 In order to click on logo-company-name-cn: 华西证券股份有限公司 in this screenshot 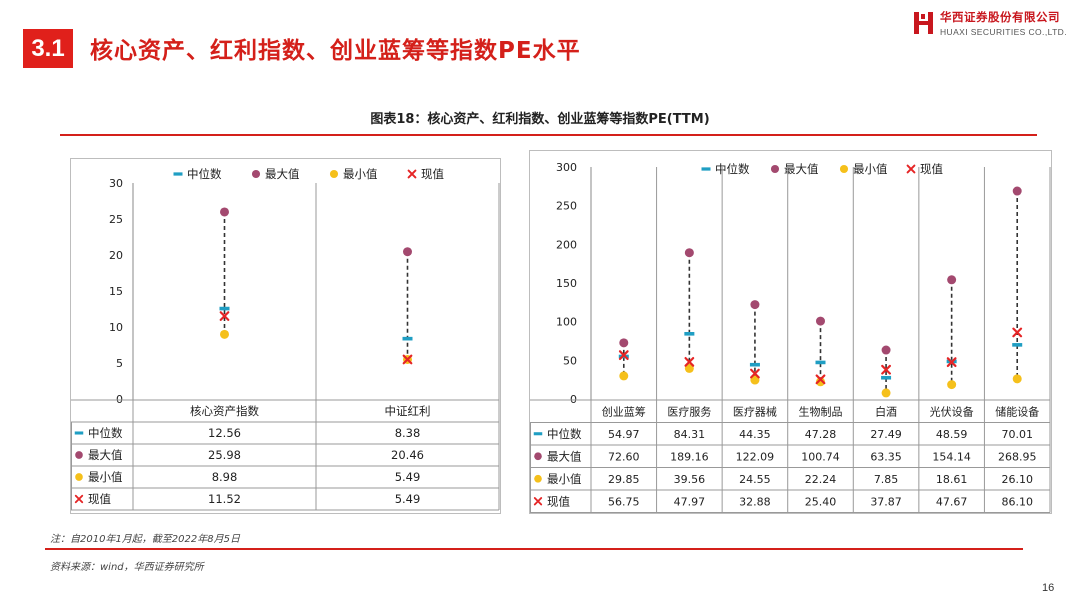, I will do `click(1000, 17)`.